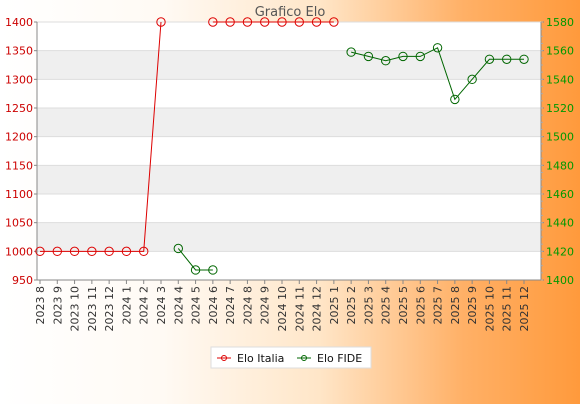 Image resolution: width=580 pixels, height=404 pixels. What do you see at coordinates (19, 137) in the screenshot?
I see `left-tick-label: 1200` at bounding box center [19, 137].